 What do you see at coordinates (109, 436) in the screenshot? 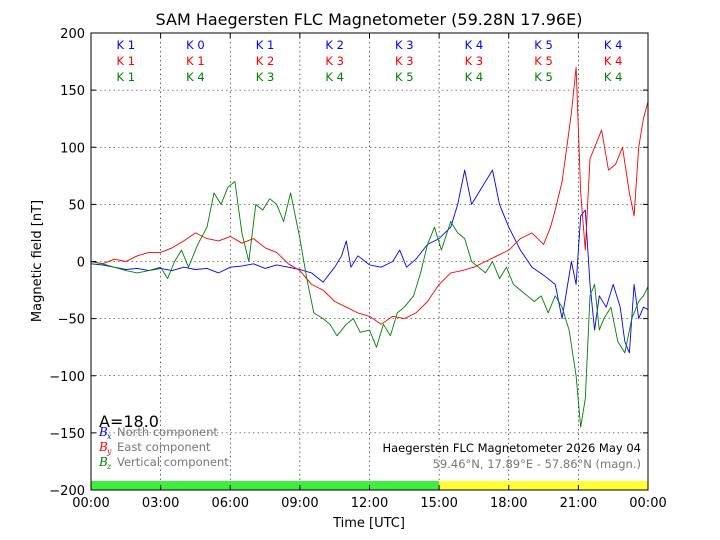
I see `legend-subscript-bx: x` at bounding box center [109, 436].